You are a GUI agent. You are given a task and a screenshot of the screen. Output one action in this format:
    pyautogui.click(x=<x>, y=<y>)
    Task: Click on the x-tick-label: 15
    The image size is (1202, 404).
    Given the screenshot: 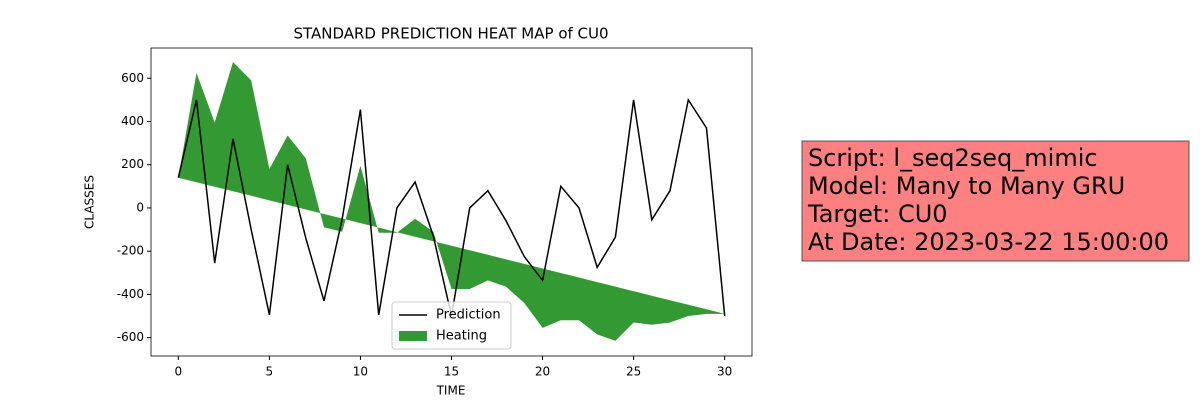 What is the action you would take?
    pyautogui.click(x=451, y=372)
    